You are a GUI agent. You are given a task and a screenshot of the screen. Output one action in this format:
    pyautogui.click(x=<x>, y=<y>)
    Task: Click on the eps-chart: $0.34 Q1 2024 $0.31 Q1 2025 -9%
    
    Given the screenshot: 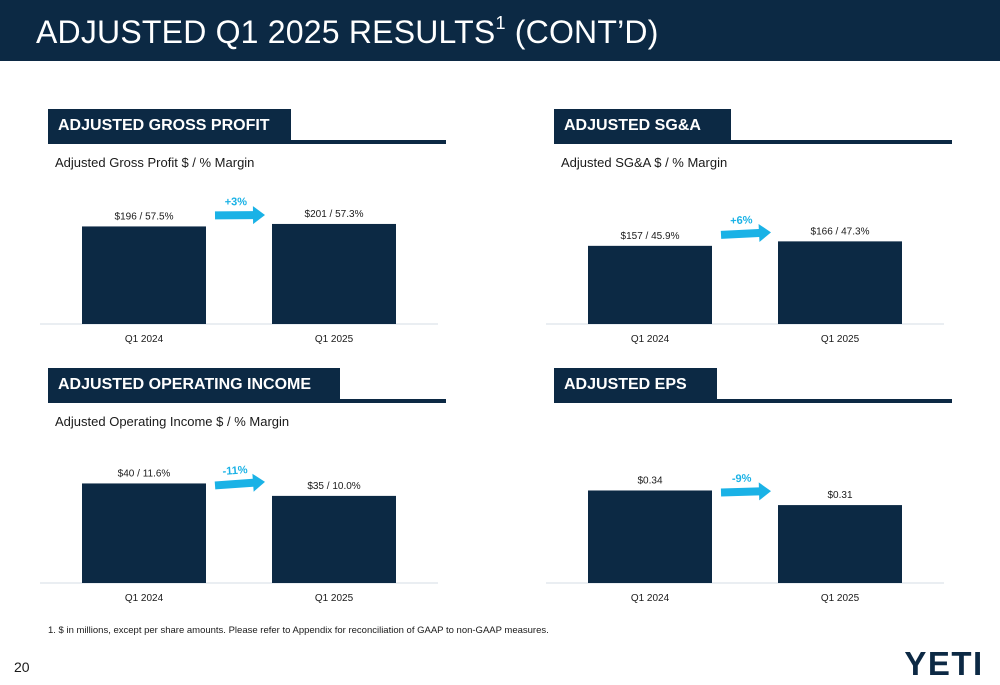 What is the action you would take?
    pyautogui.click(x=745, y=538)
    